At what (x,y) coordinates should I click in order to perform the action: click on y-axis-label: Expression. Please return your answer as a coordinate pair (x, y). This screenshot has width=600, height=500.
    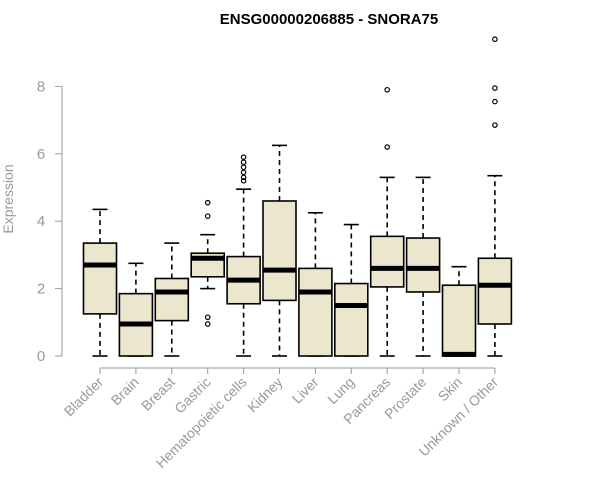
    Looking at the image, I should click on (8, 198).